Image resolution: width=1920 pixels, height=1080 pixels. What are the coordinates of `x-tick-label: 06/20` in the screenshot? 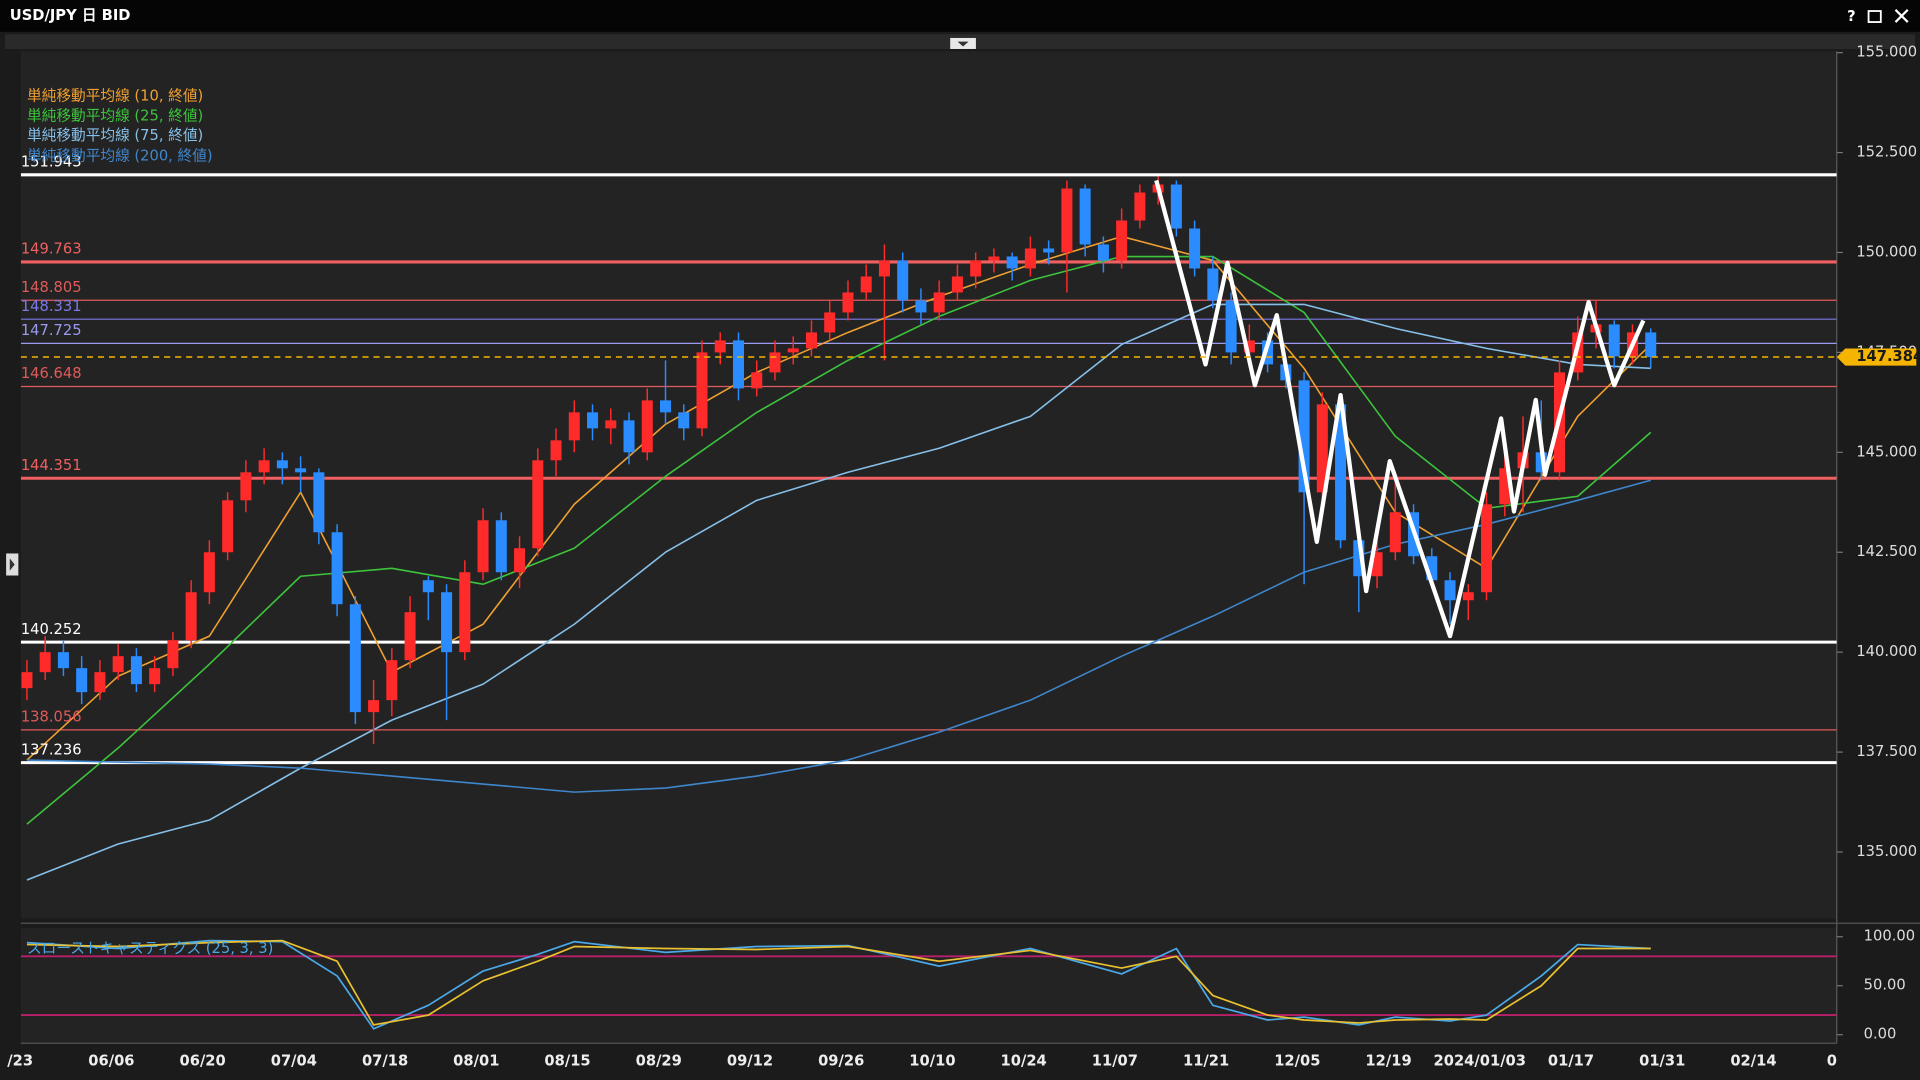 It's located at (203, 1061).